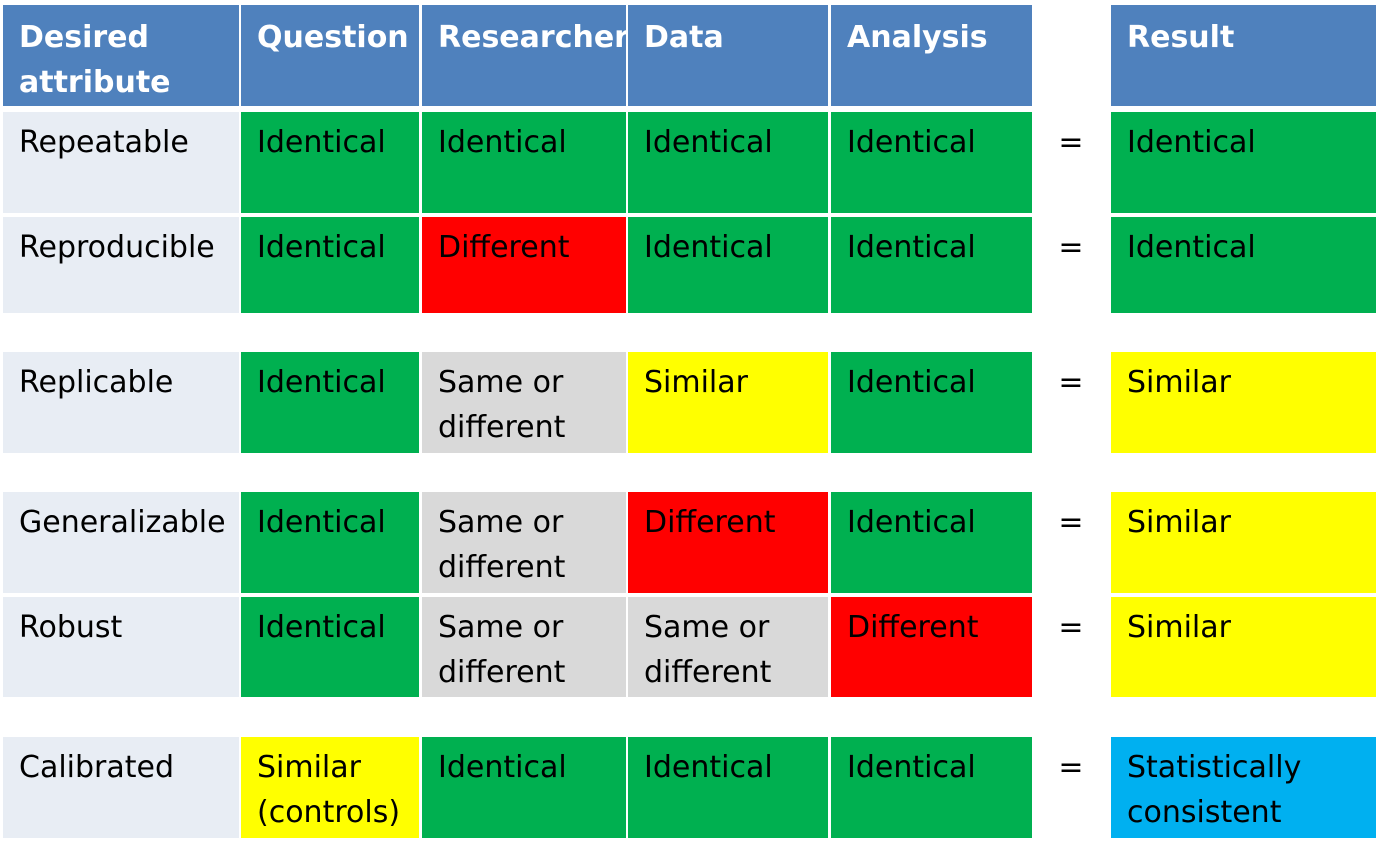 Image resolution: width=1382 pixels, height=854 pixels. I want to click on header-researcher: Researcher, so click(525, 55).